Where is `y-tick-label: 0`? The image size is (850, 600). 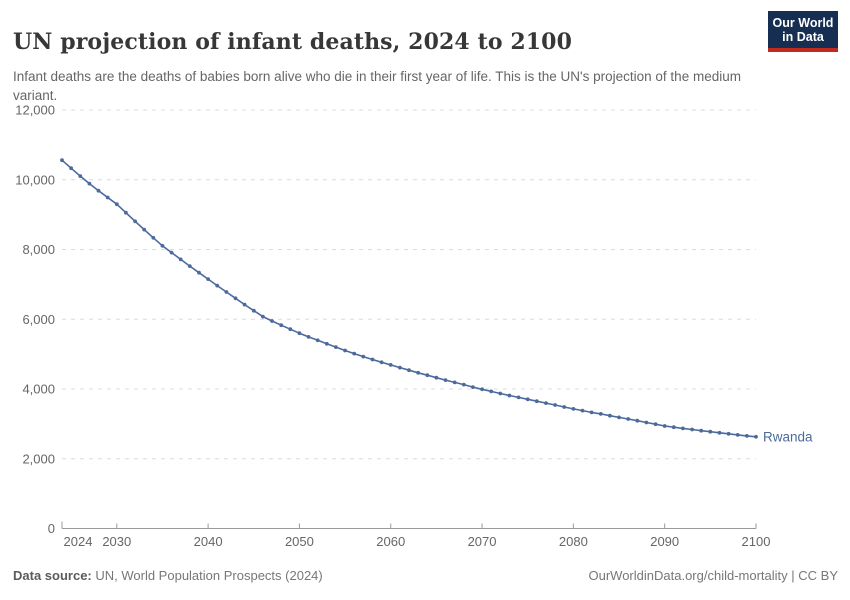
y-tick-label: 0 is located at coordinates (51, 528).